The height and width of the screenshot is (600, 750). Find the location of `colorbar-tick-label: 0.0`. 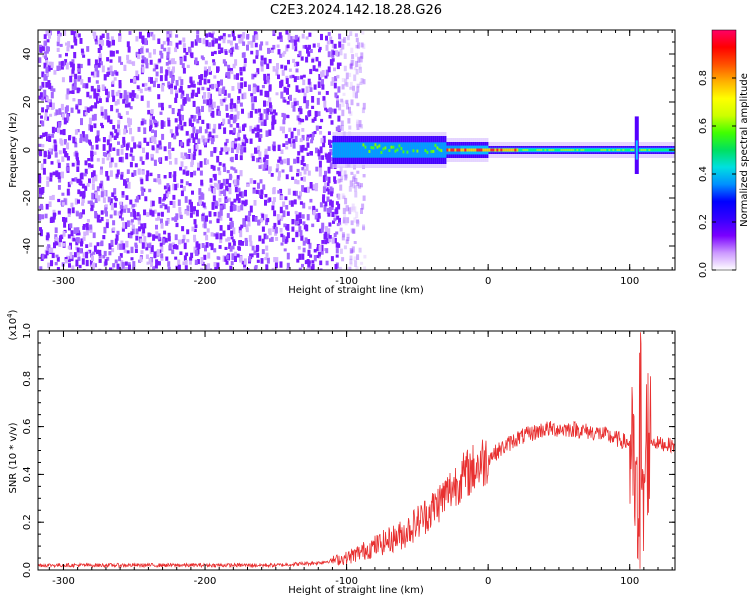

colorbar-tick-label: 0.0 is located at coordinates (703, 270).